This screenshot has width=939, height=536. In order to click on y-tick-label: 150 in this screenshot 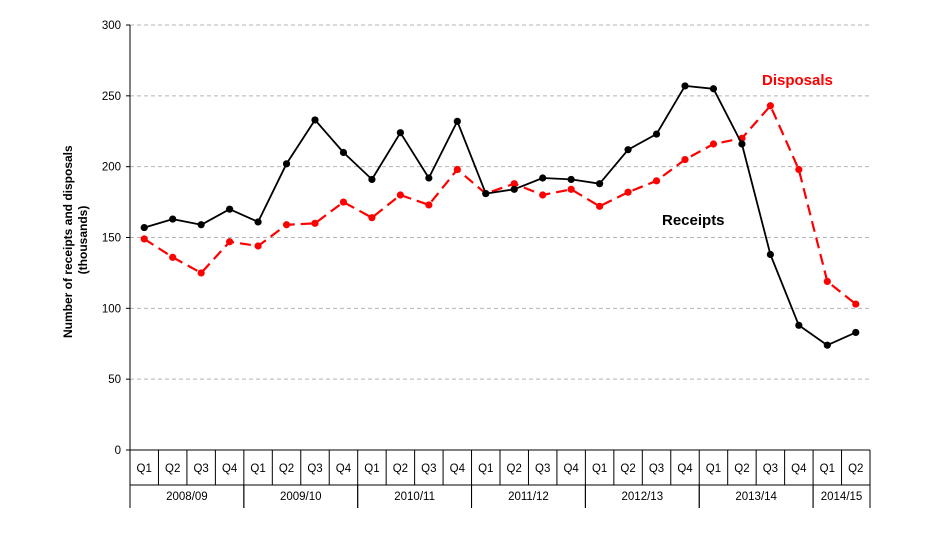, I will do `click(111, 239)`.